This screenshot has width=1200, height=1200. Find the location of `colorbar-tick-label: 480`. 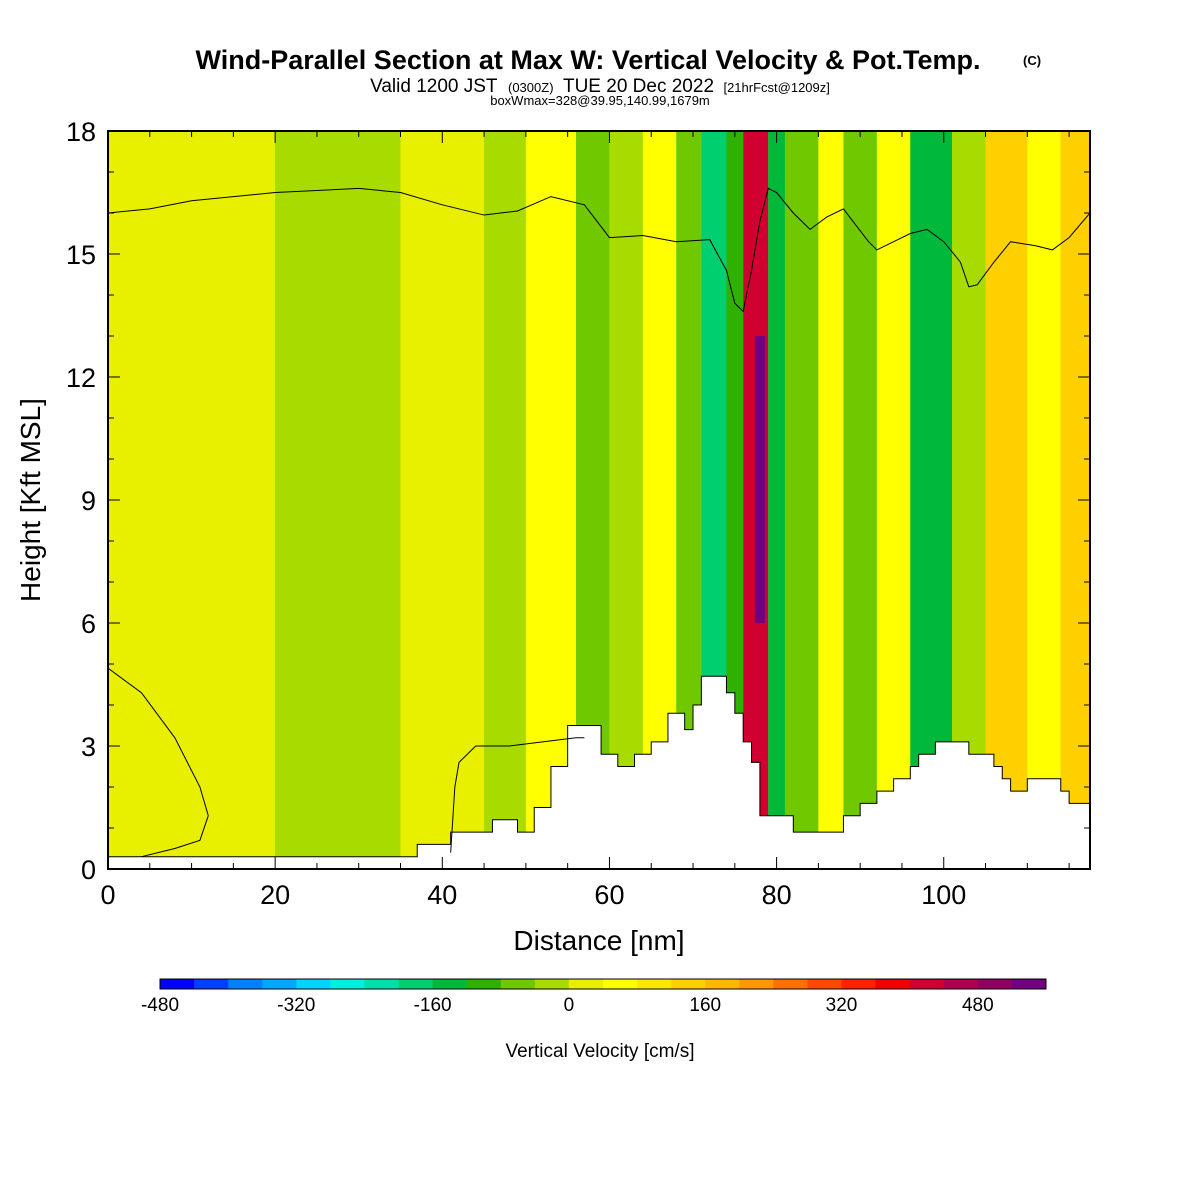

colorbar-tick-label: 480 is located at coordinates (978, 1005).